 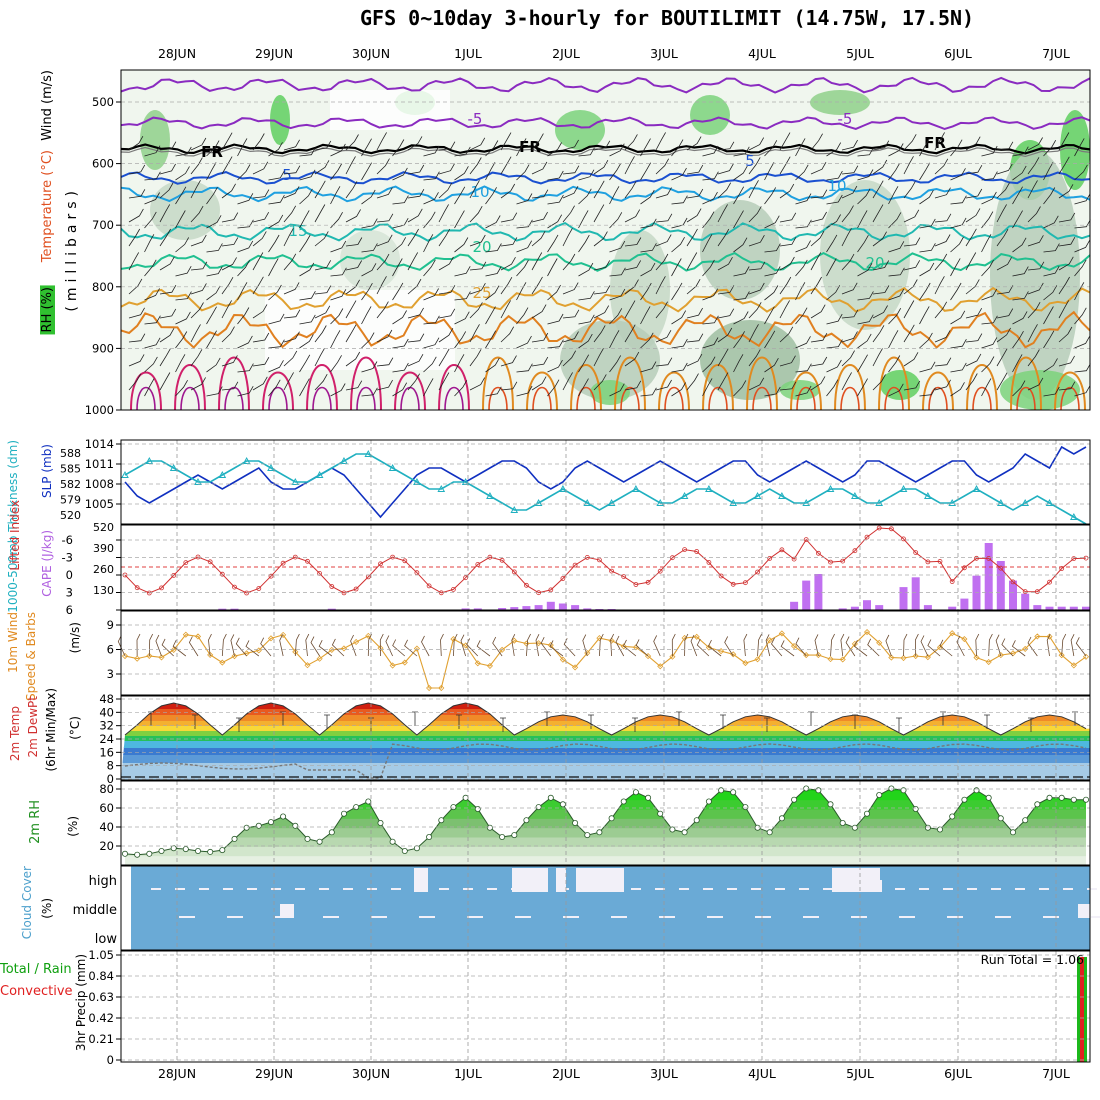 What do you see at coordinates (371, 1073) in the screenshot?
I see `date-label-bottom: 30JUN` at bounding box center [371, 1073].